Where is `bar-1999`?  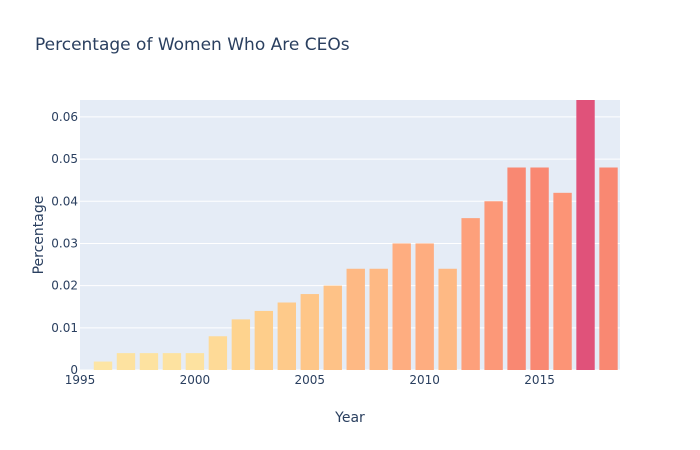
bar-1999 is located at coordinates (172, 361).